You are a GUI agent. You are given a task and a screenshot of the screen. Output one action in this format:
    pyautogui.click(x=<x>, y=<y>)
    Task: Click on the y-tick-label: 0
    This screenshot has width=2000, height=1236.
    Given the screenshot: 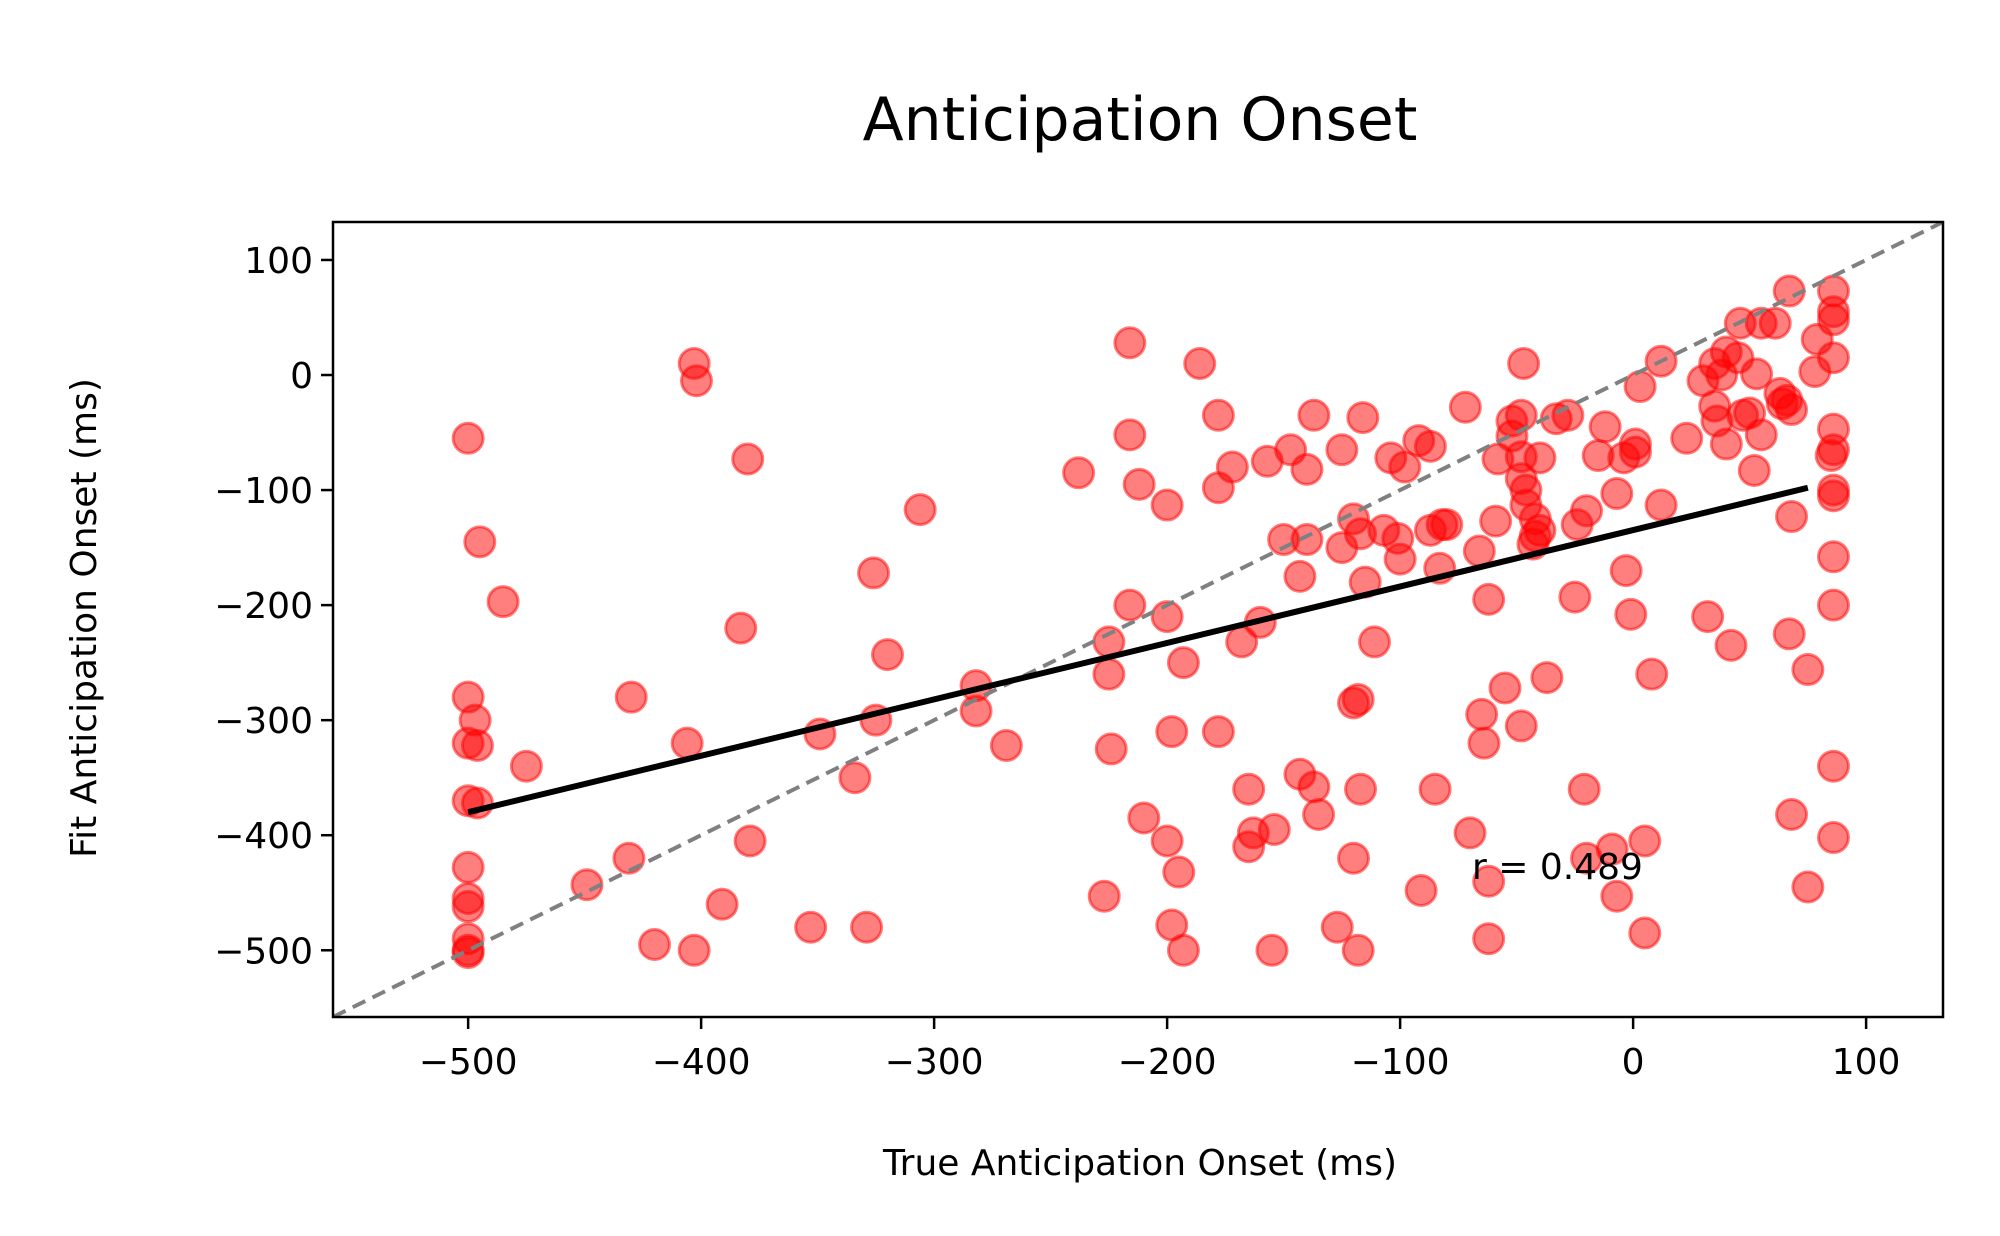 What is the action you would take?
    pyautogui.click(x=301, y=376)
    